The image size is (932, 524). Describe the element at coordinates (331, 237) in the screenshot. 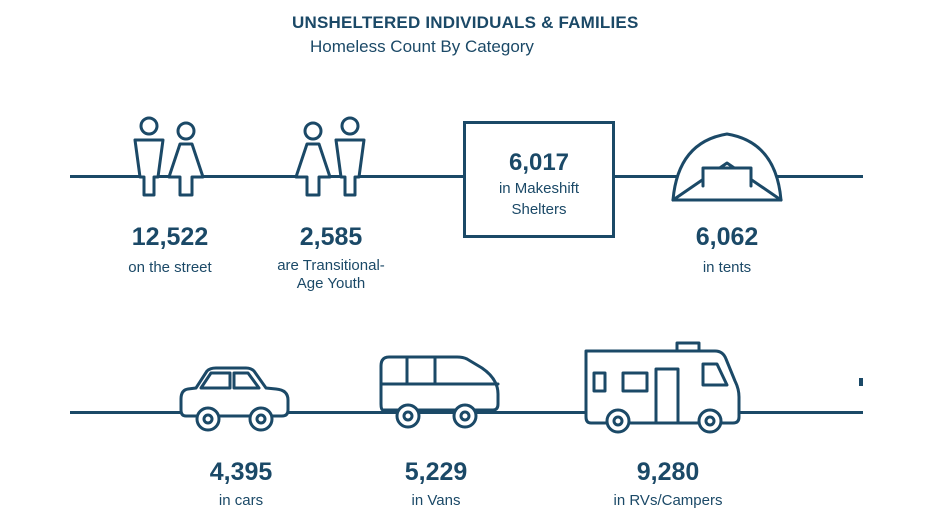

I see `youth-number: 2,585` at that location.